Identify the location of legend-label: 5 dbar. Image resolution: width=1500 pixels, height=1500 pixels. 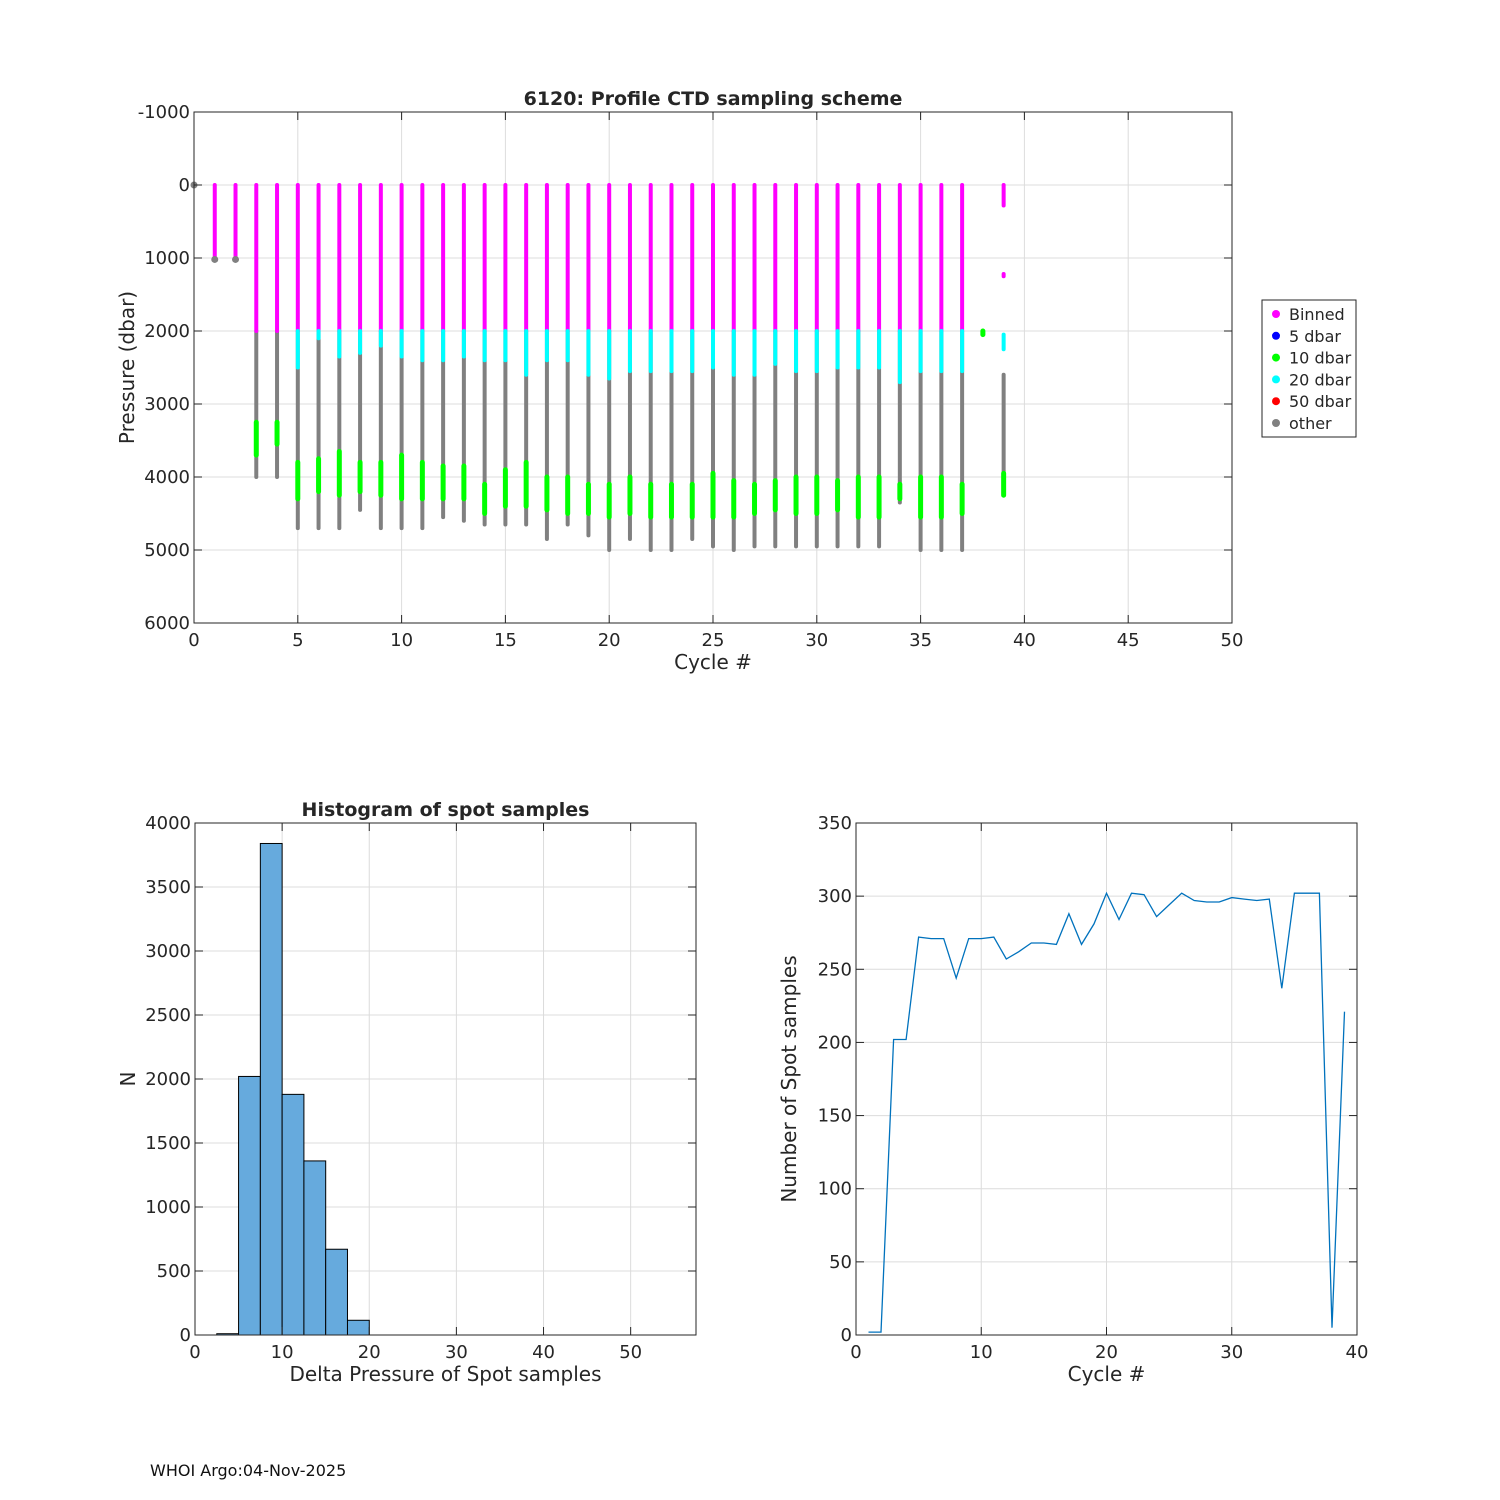
(1315, 336).